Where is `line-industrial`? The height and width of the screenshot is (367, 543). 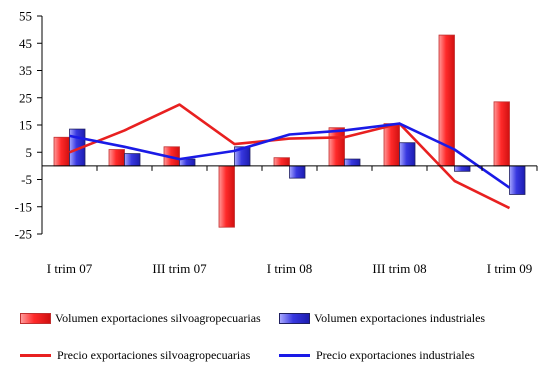 line-industrial is located at coordinates (290, 155).